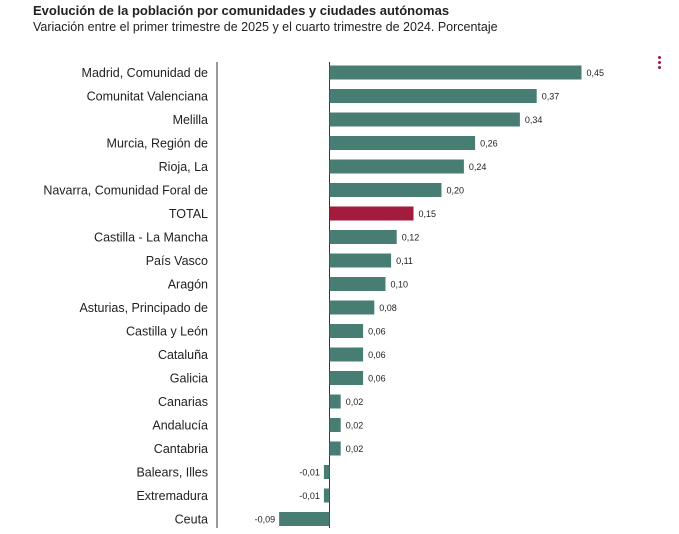 Image resolution: width=679 pixels, height=534 pixels. I want to click on category-label: Andalucía, so click(180, 426).